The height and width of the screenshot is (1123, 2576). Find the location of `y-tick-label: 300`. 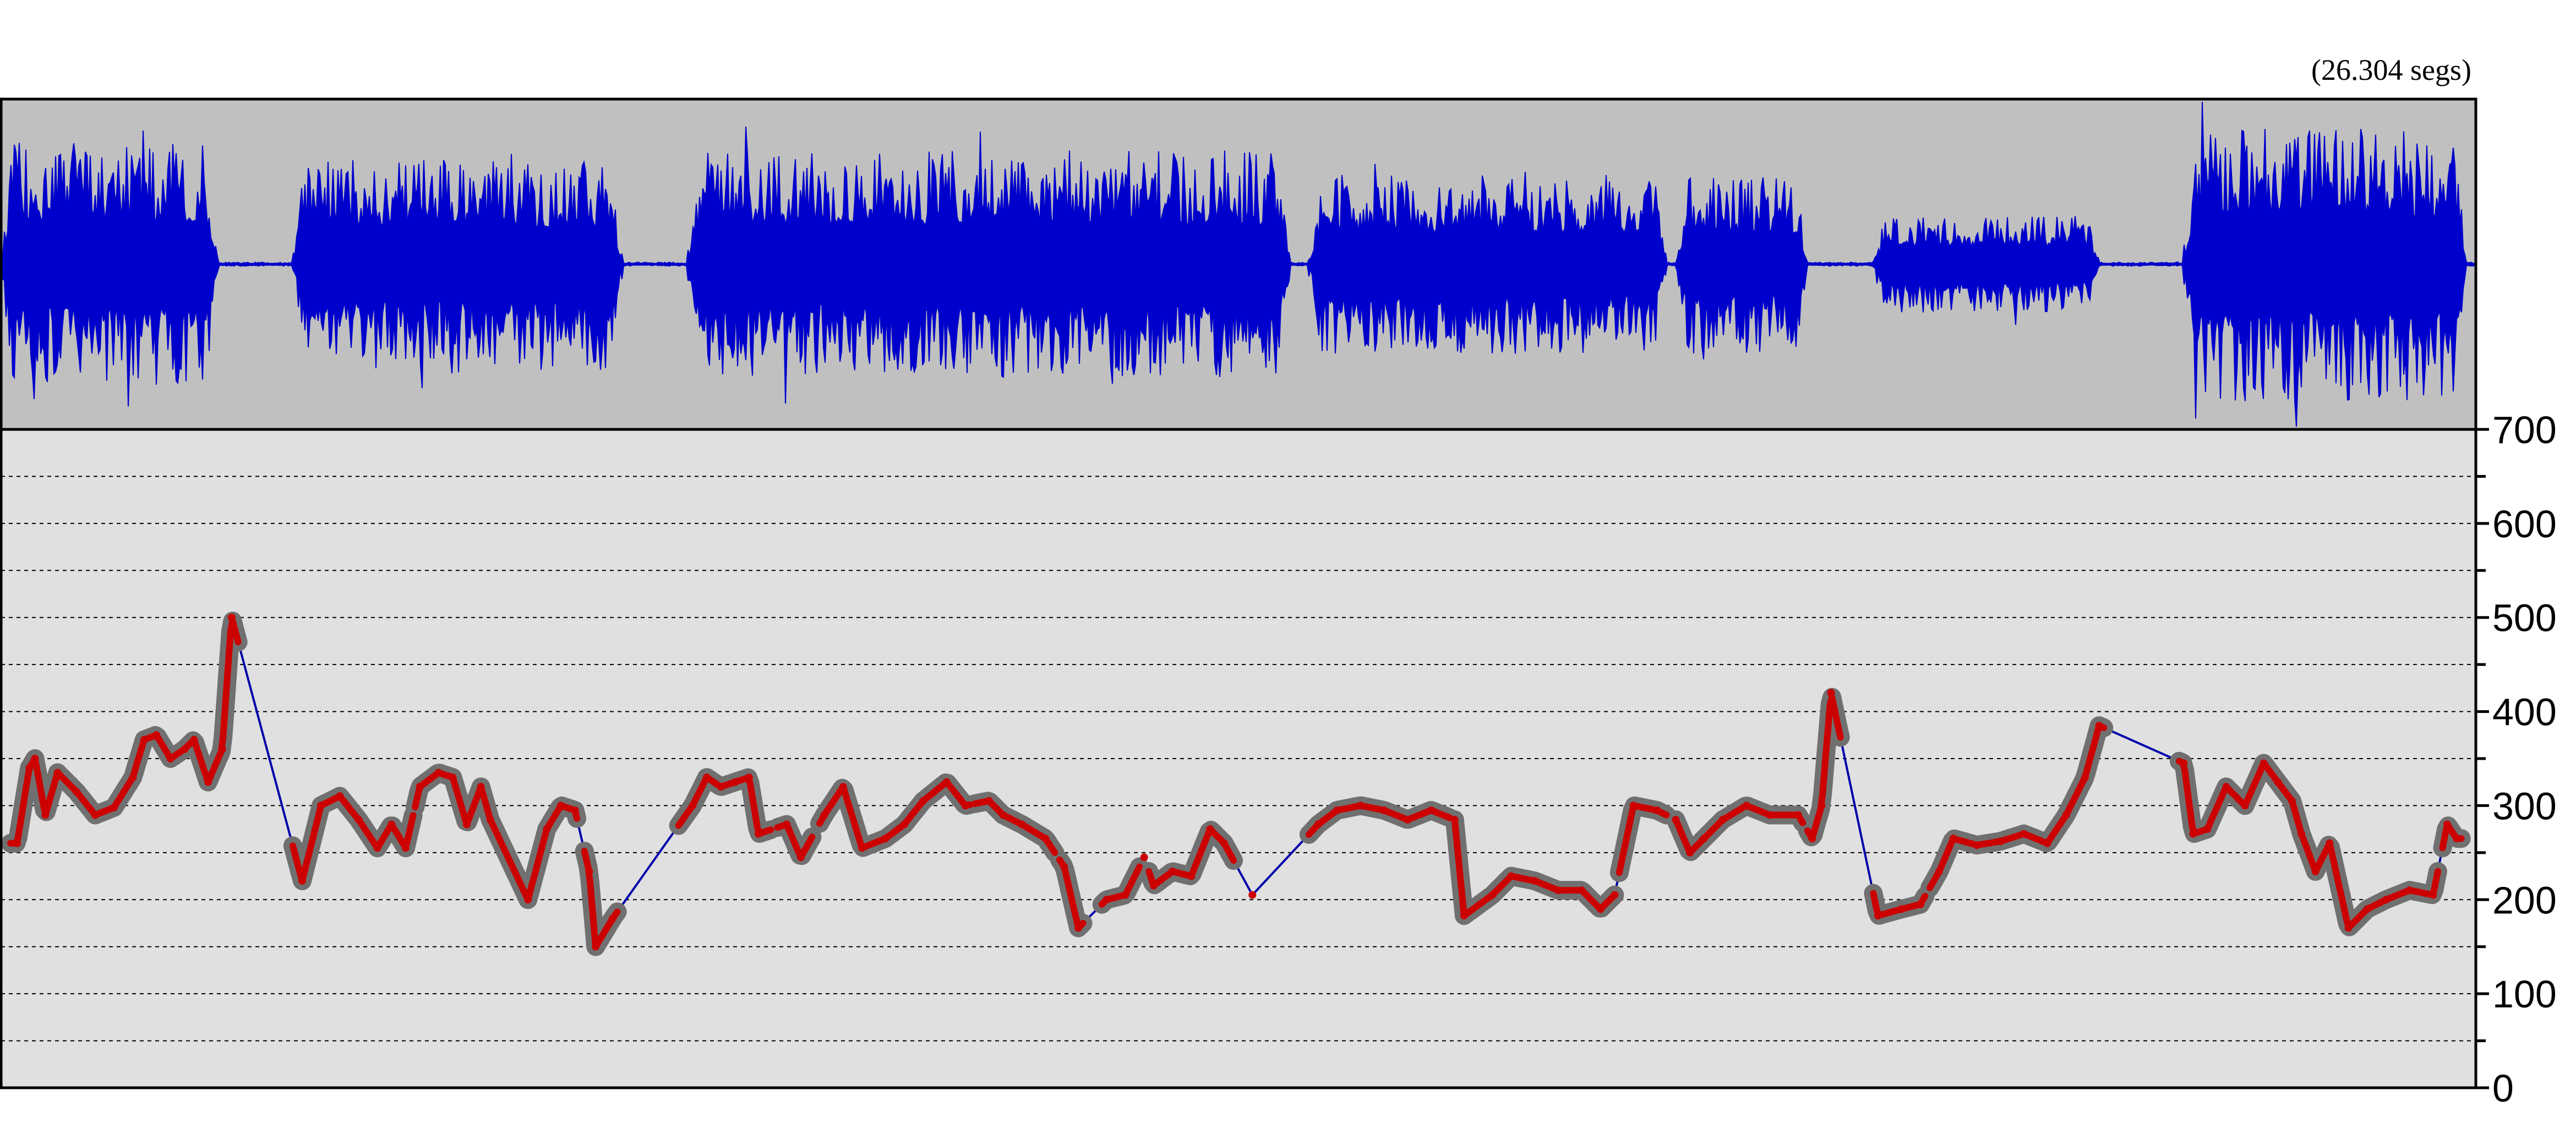

y-tick-label: 300 is located at coordinates (2525, 805).